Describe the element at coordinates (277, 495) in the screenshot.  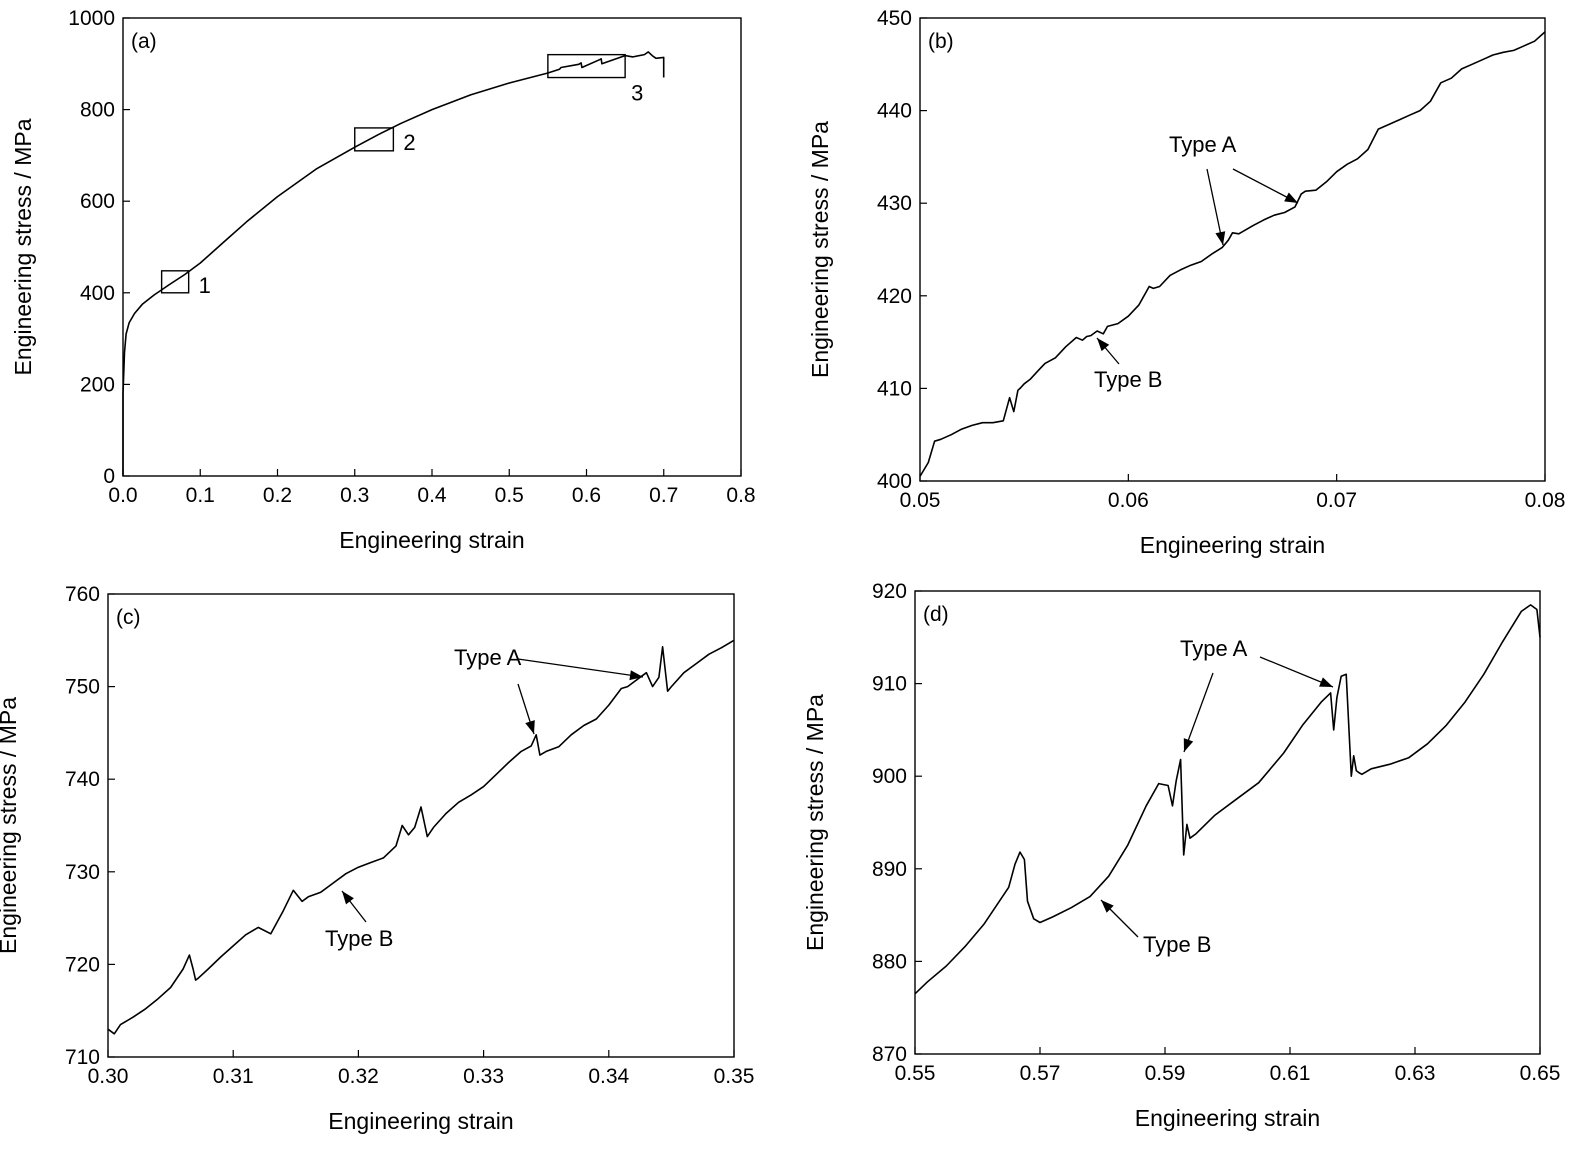
I see `x-tick-label: 0.2` at that location.